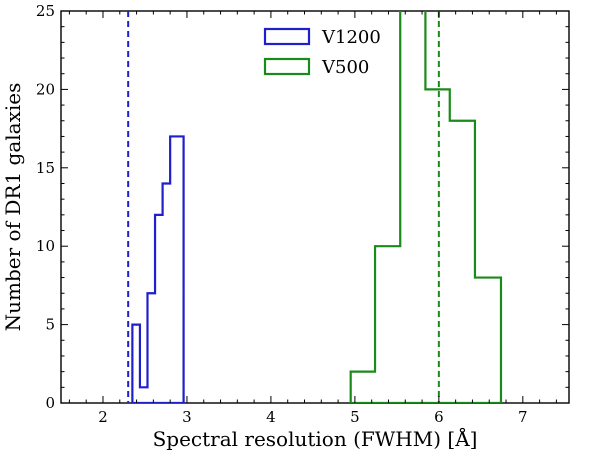 The width and height of the screenshot is (600, 454). Describe the element at coordinates (523, 417) in the screenshot. I see `x-tick-label: 7` at that location.